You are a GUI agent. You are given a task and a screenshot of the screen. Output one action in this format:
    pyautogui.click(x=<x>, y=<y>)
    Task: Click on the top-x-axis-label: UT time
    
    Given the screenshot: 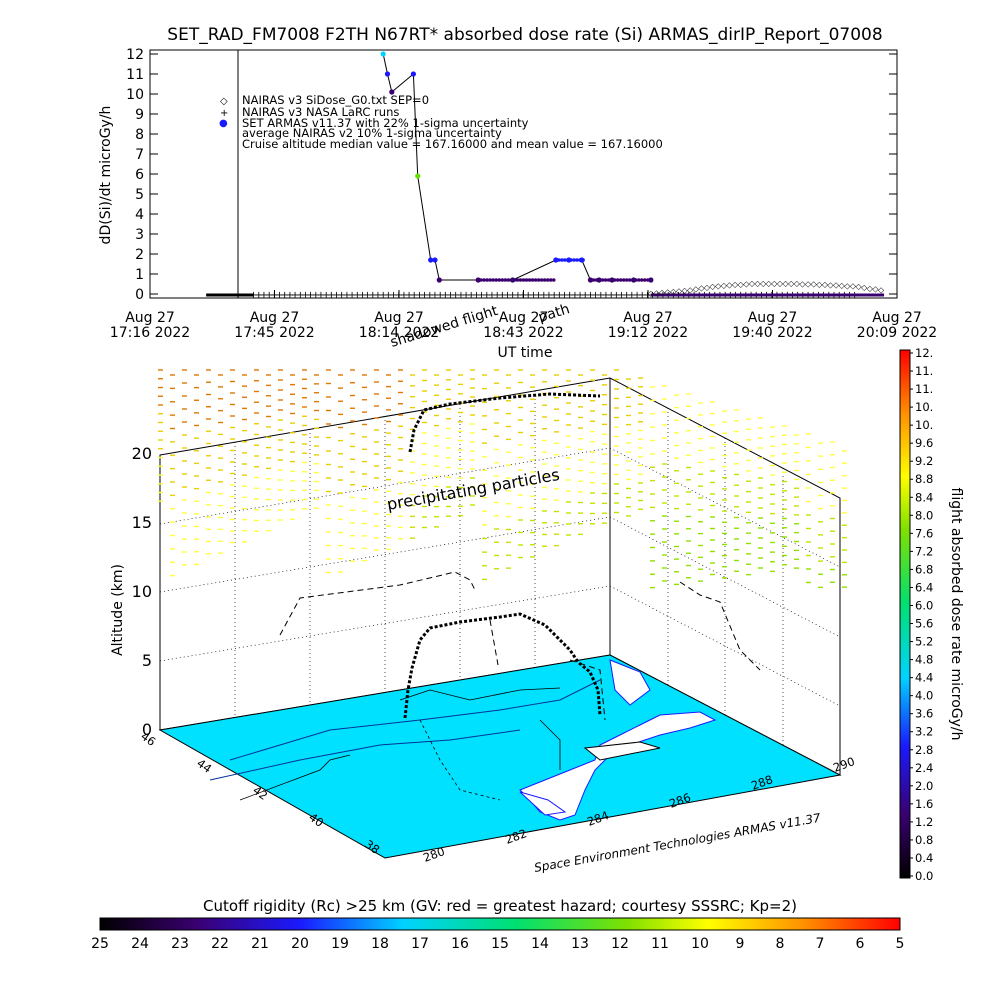 What is the action you would take?
    pyautogui.click(x=525, y=353)
    